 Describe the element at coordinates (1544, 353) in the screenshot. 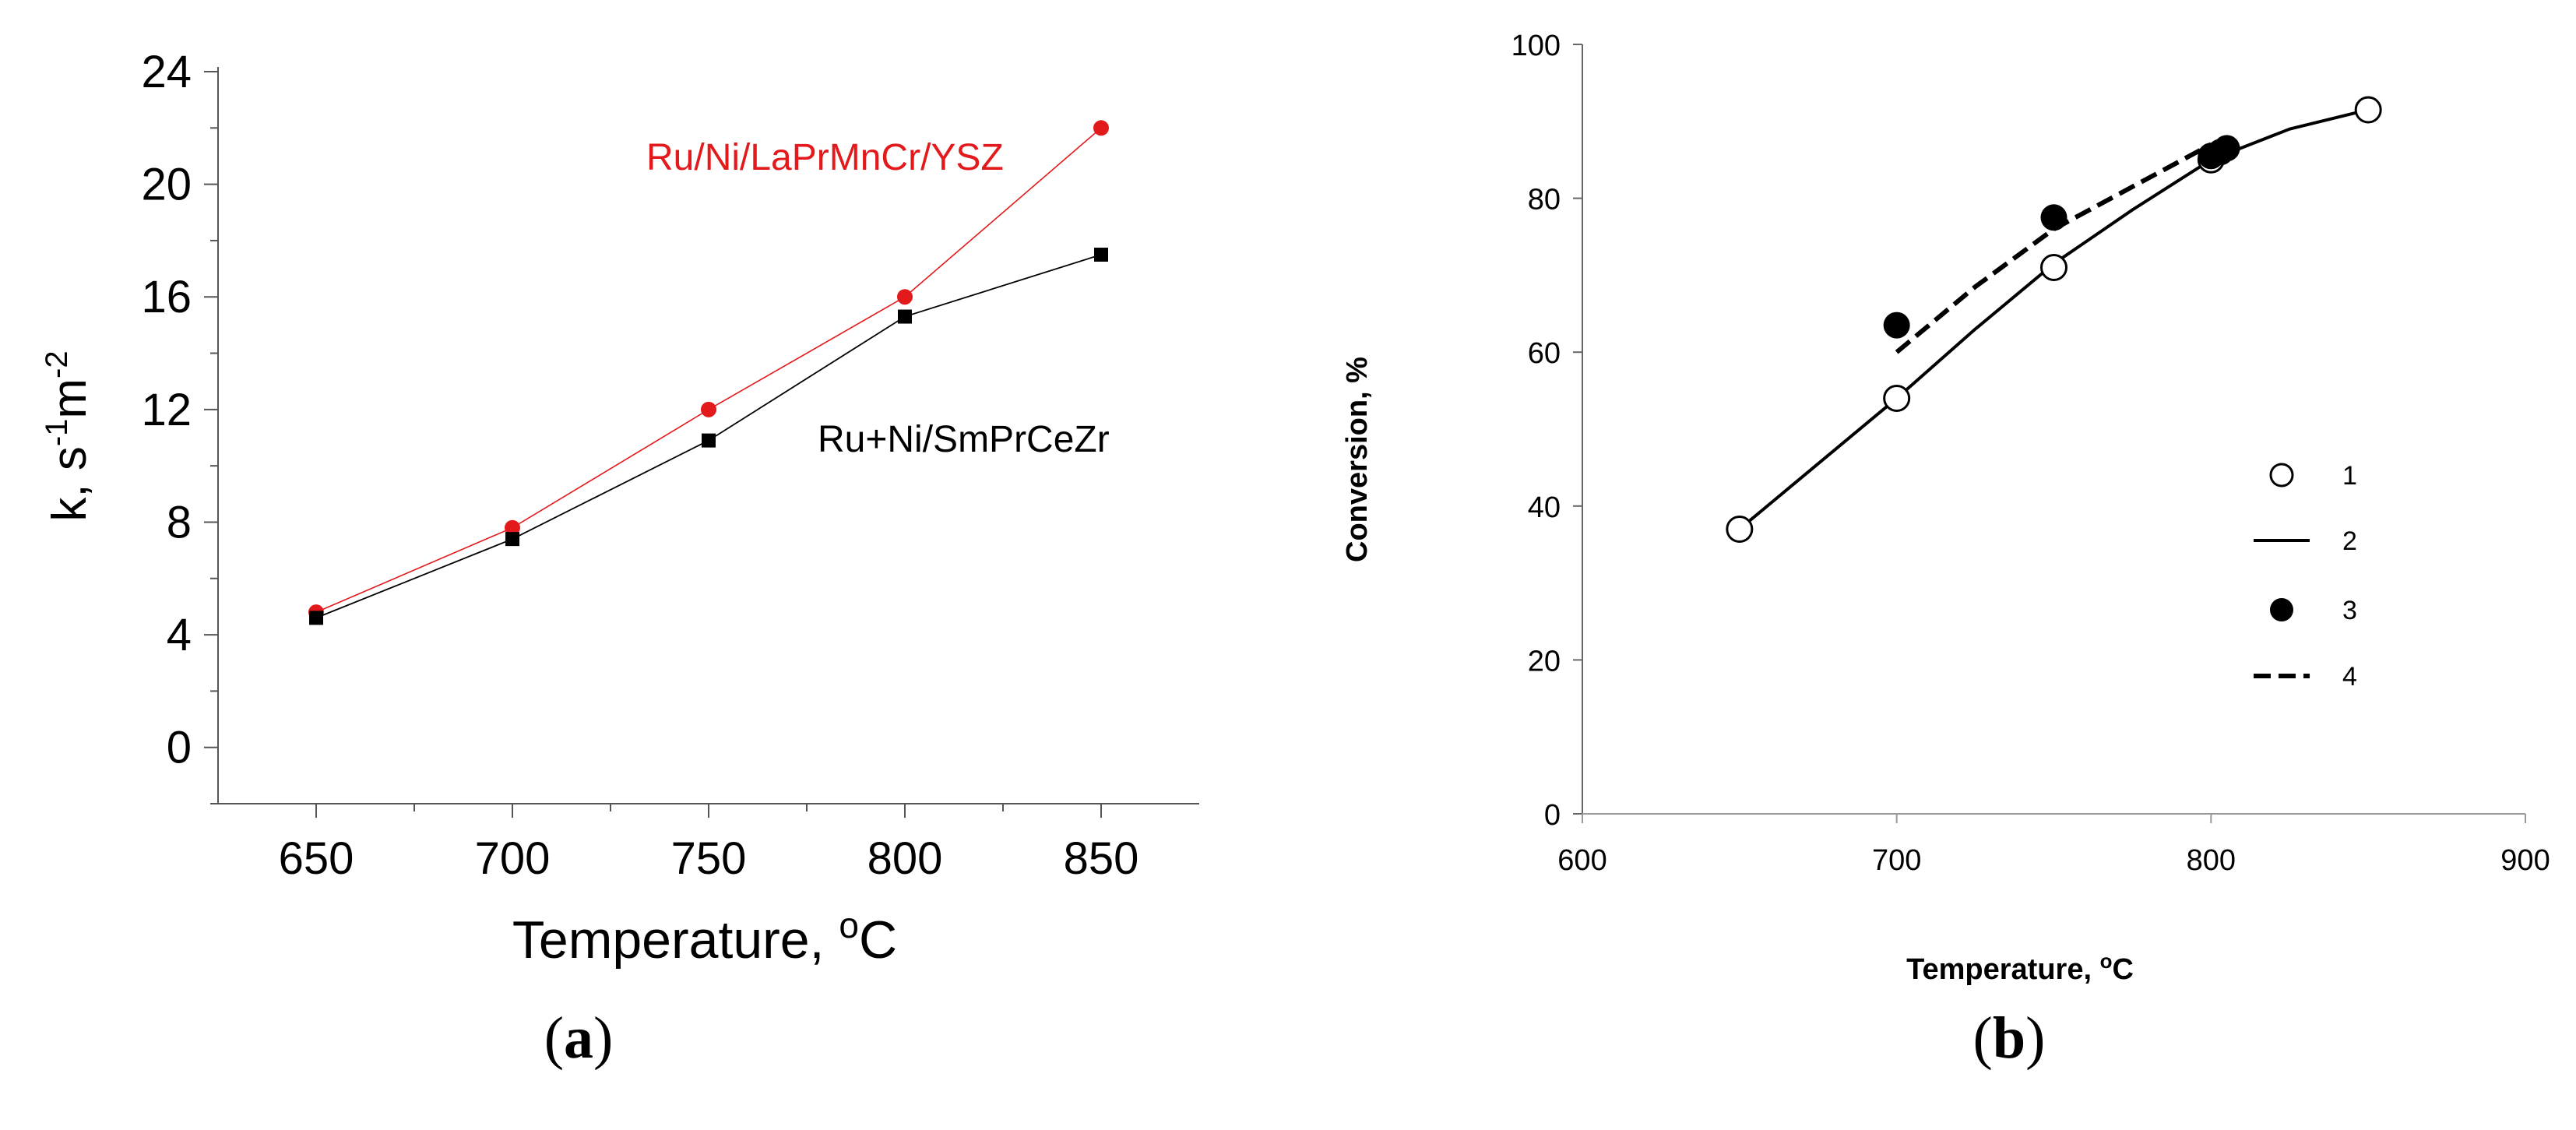

I see `y-tick-label: 60` at that location.